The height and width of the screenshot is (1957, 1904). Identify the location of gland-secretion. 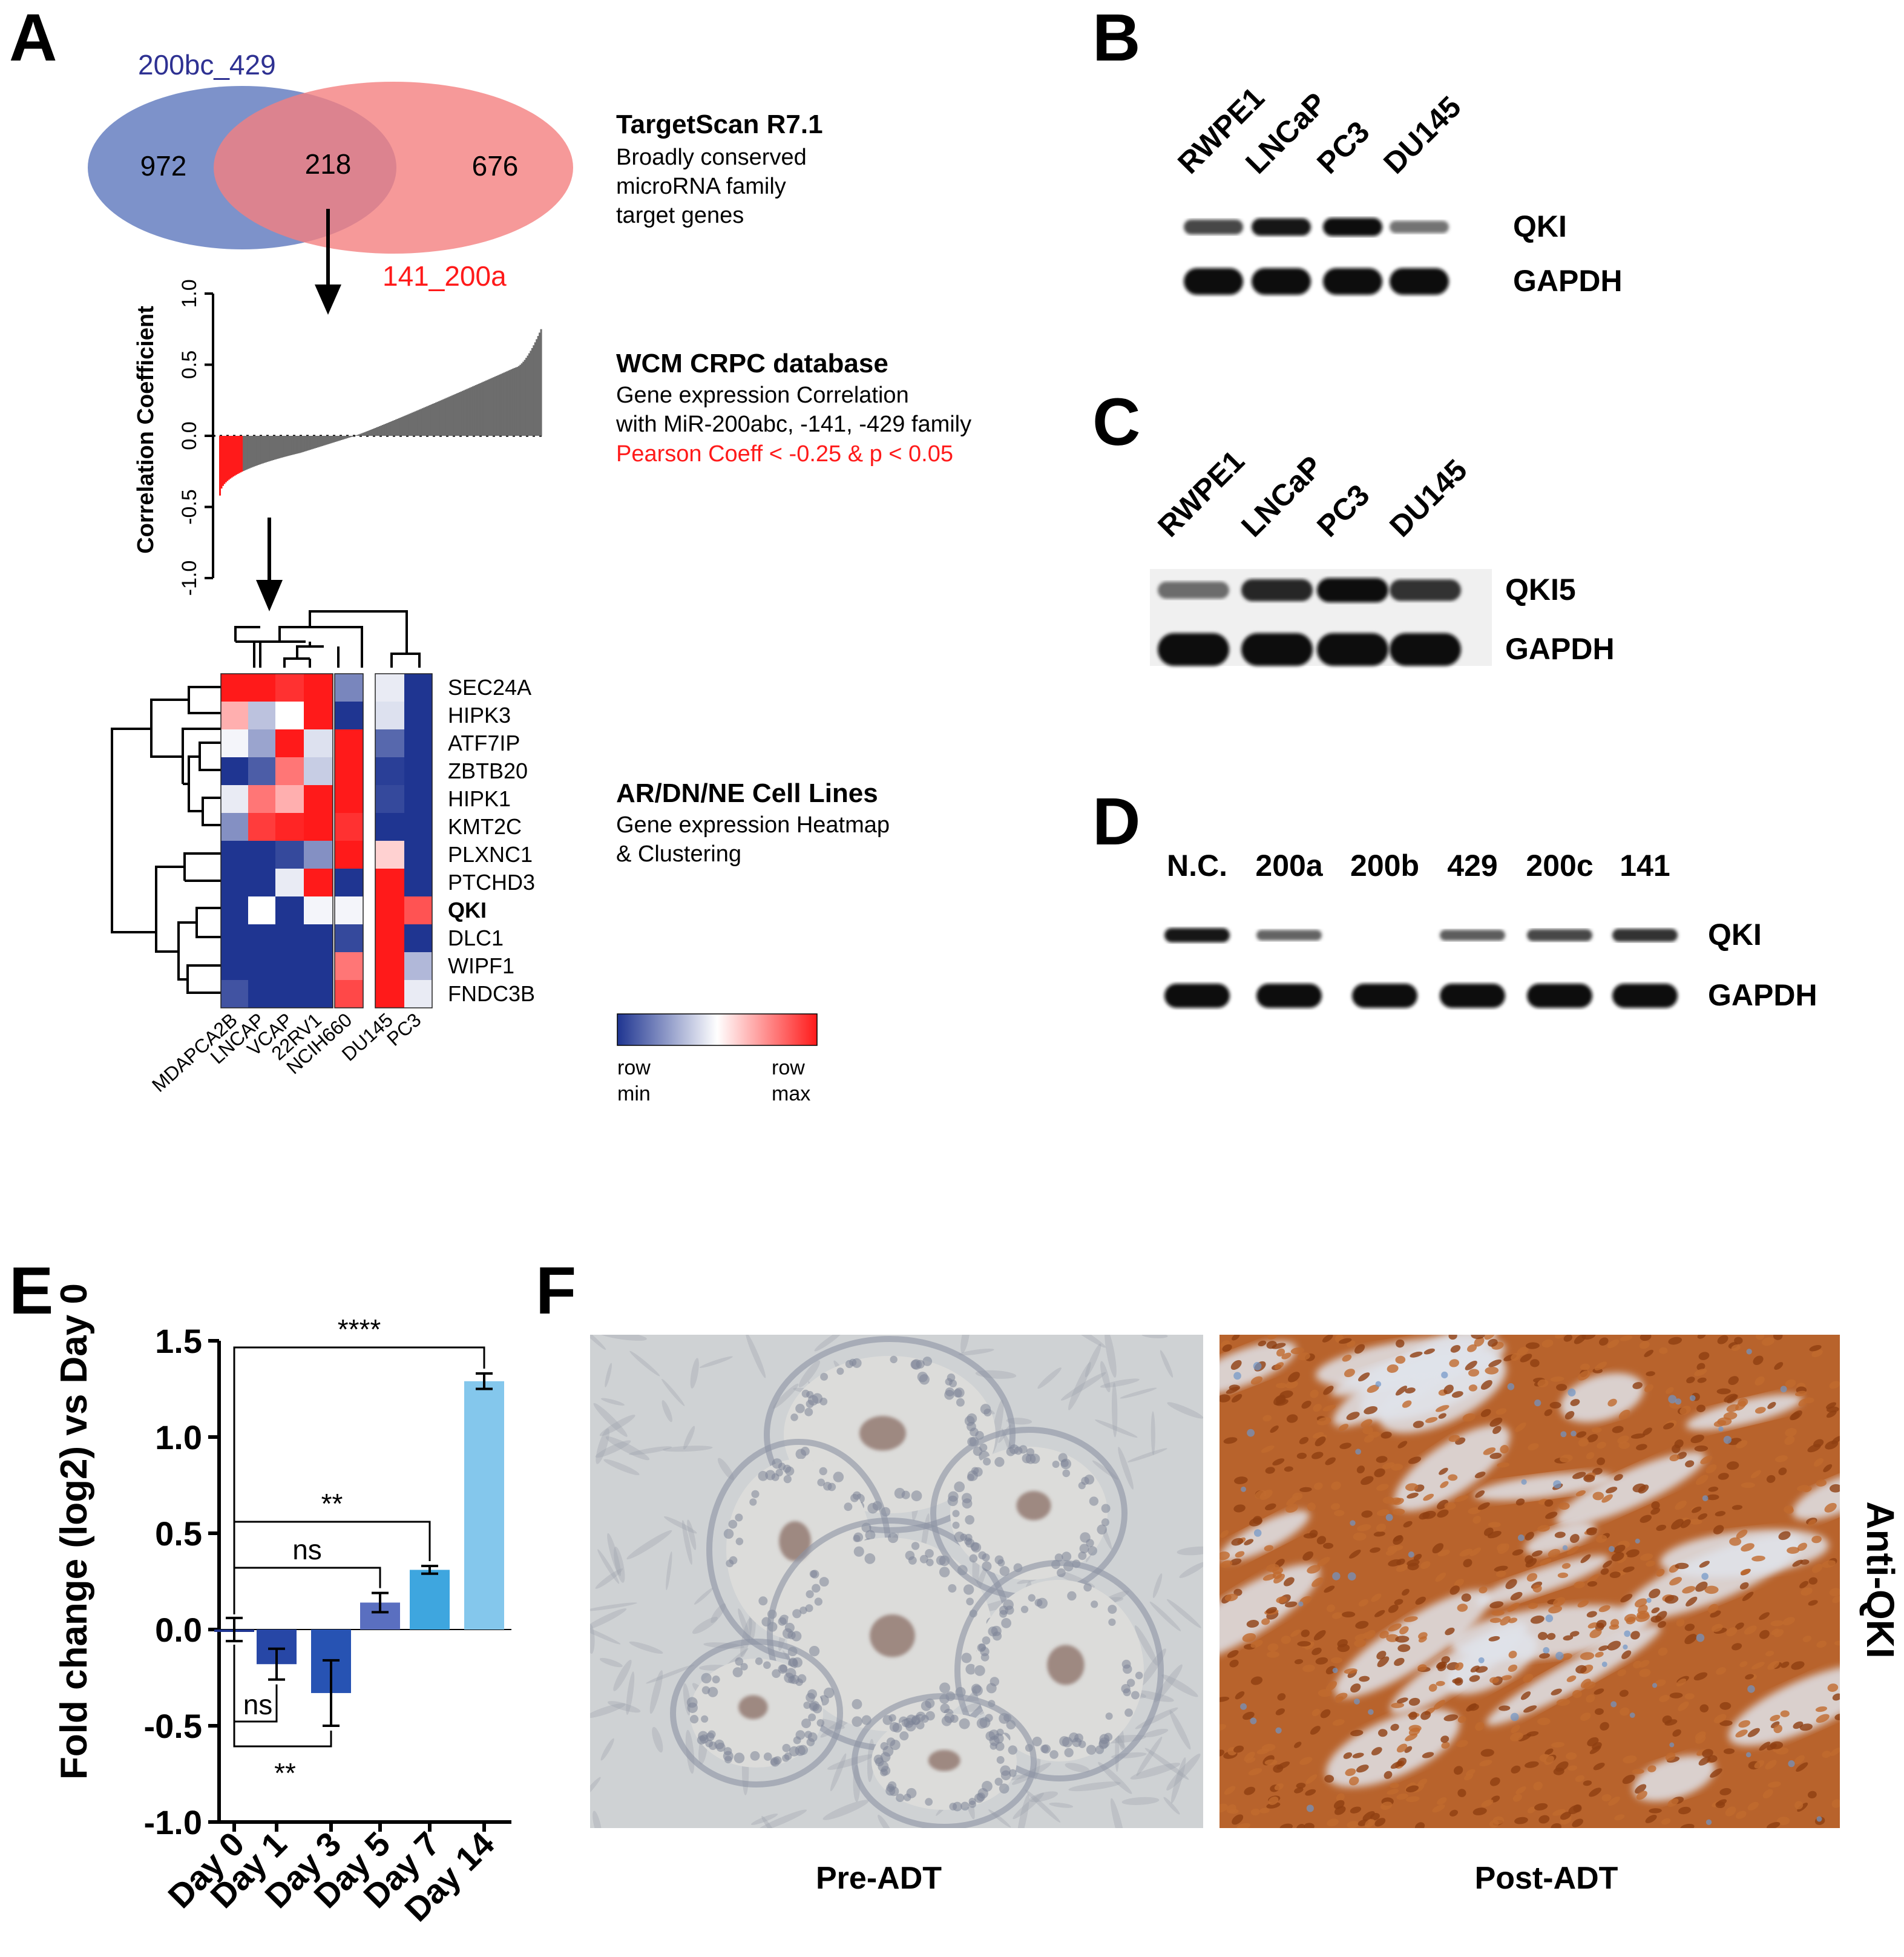
(892, 1635).